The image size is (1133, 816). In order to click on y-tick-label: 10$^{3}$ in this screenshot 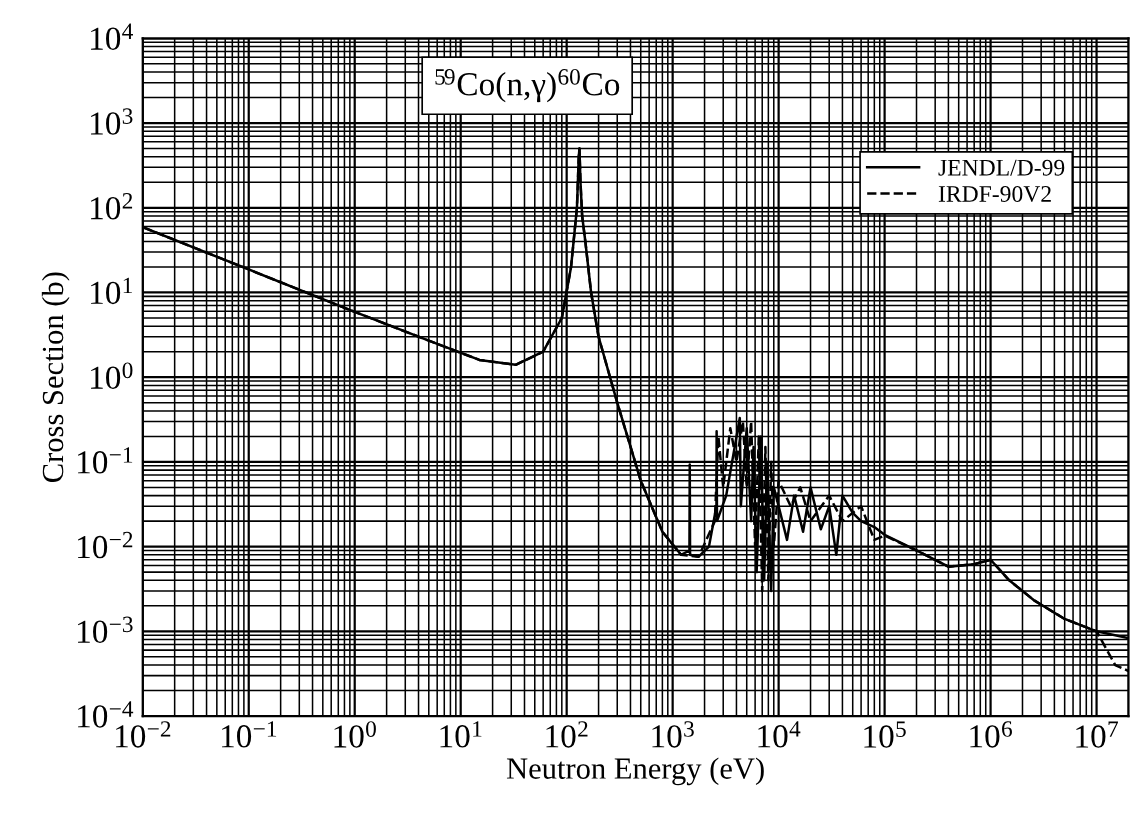, I will do `click(112, 121)`.